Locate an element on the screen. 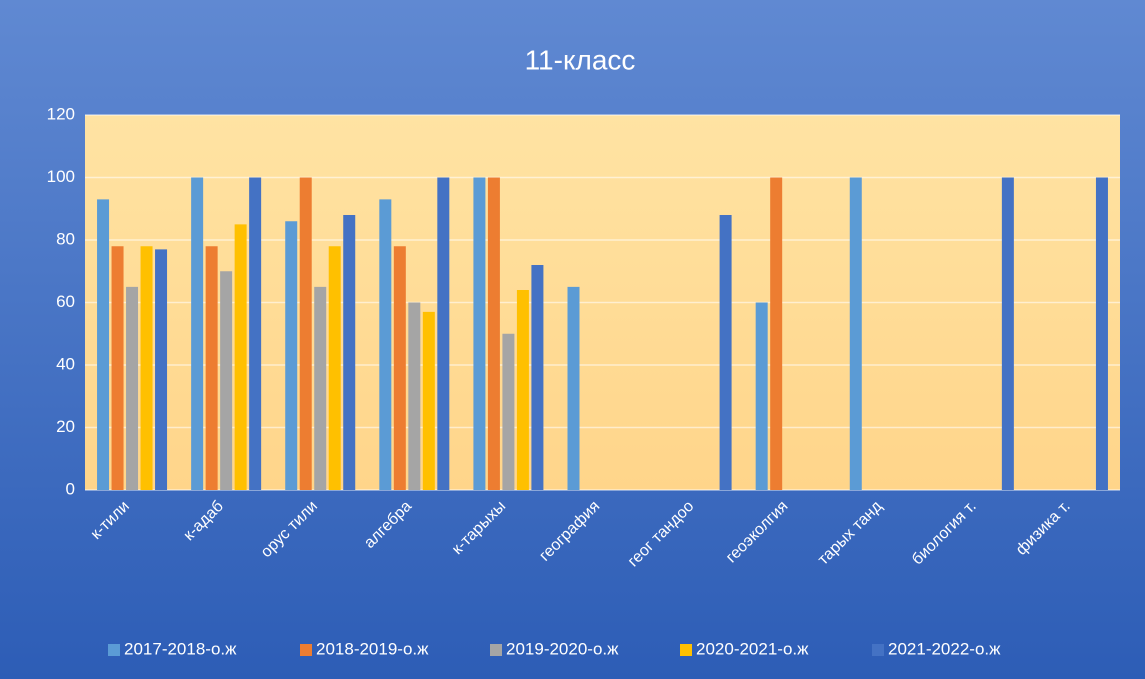  legend-label: 2017-2018-о.ж is located at coordinates (180, 648).